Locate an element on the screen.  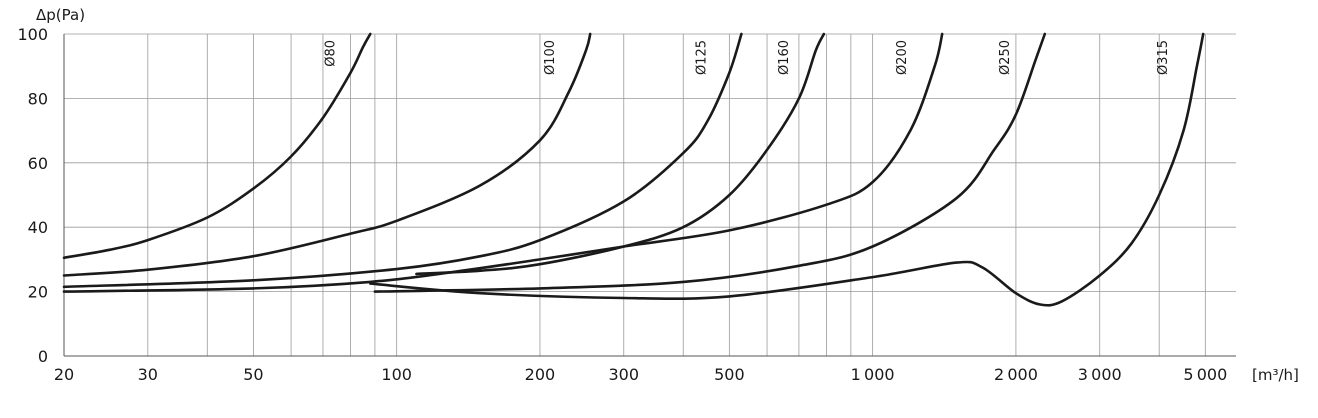
x-tick-label: 50 is located at coordinates (253, 374).